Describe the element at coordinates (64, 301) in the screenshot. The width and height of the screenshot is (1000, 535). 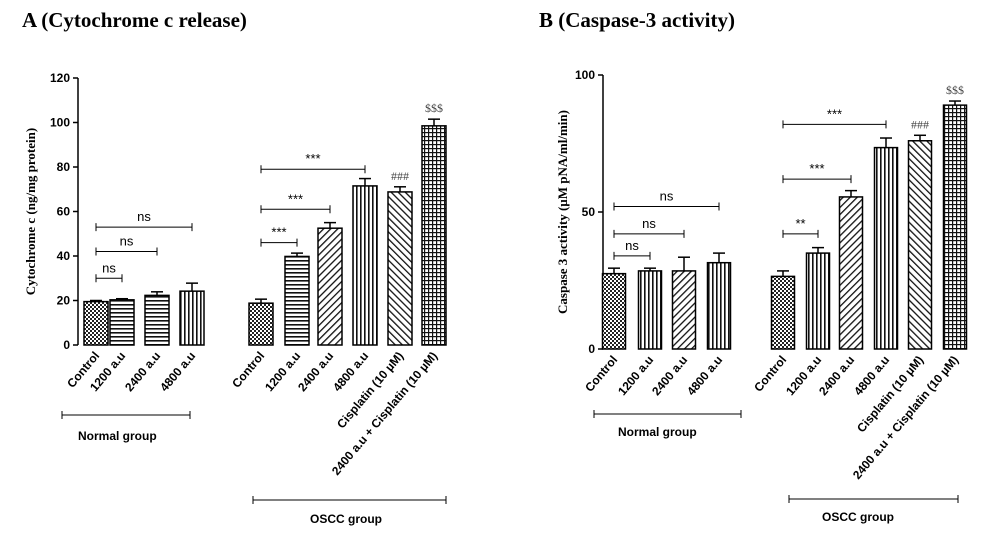
I see `y-tick-label: 20` at that location.